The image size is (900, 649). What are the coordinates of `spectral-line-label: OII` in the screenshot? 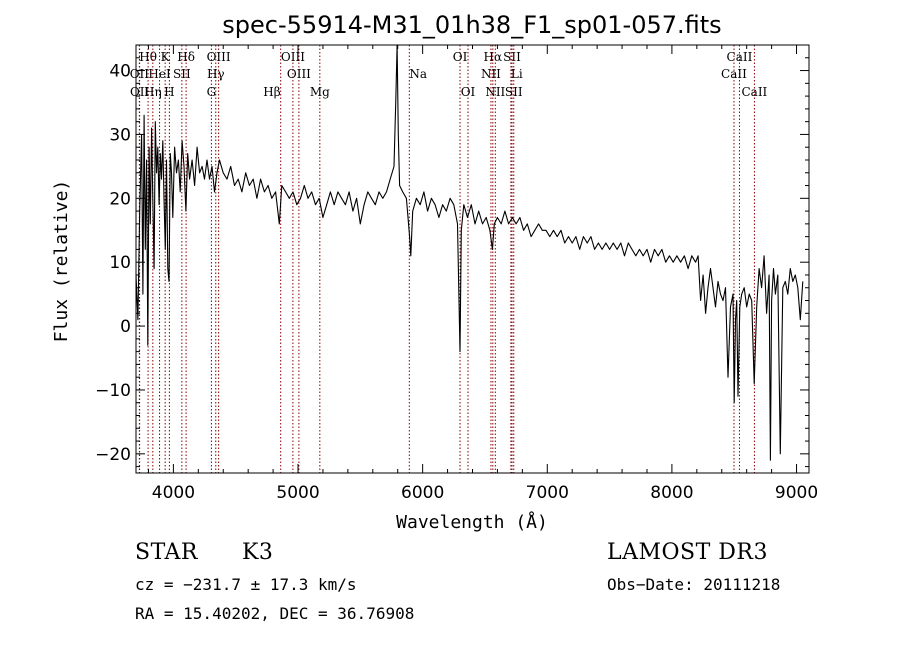 It's located at (140, 92).